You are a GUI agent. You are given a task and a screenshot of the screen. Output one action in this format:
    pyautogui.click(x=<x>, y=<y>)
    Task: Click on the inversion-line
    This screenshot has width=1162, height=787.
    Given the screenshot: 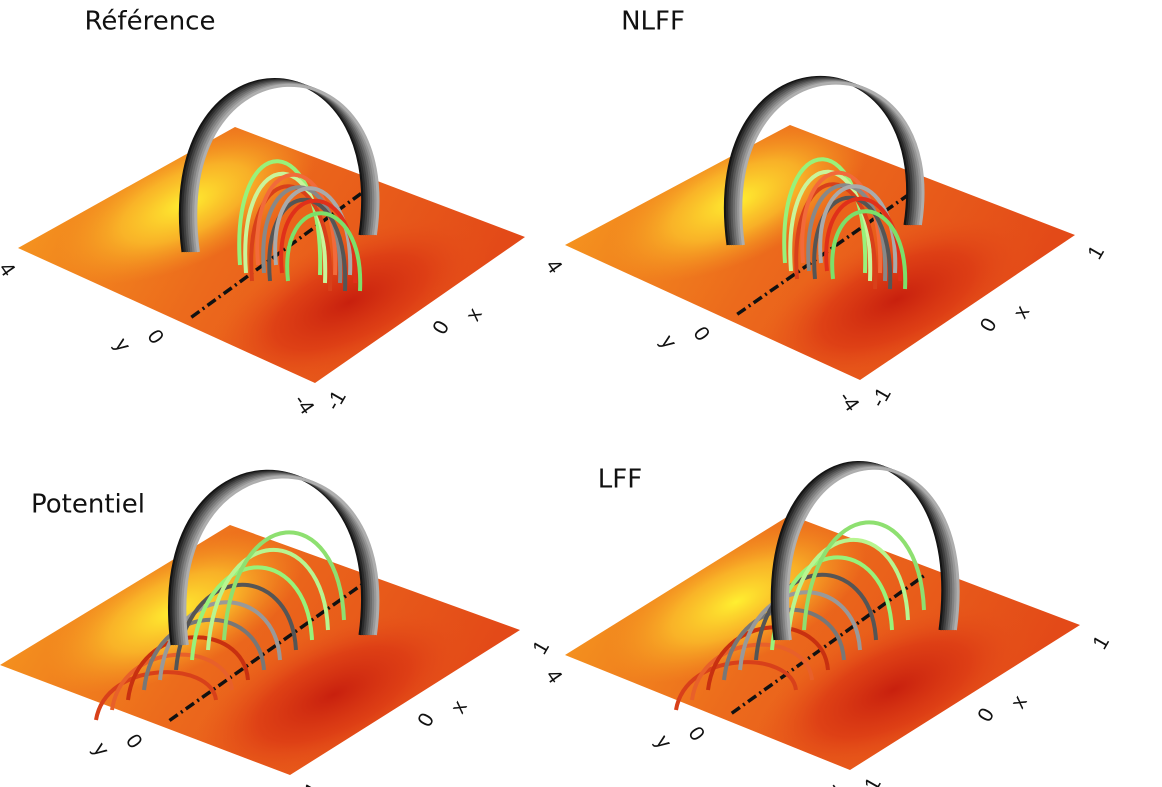 What is the action you would take?
    pyautogui.click(x=830, y=249)
    